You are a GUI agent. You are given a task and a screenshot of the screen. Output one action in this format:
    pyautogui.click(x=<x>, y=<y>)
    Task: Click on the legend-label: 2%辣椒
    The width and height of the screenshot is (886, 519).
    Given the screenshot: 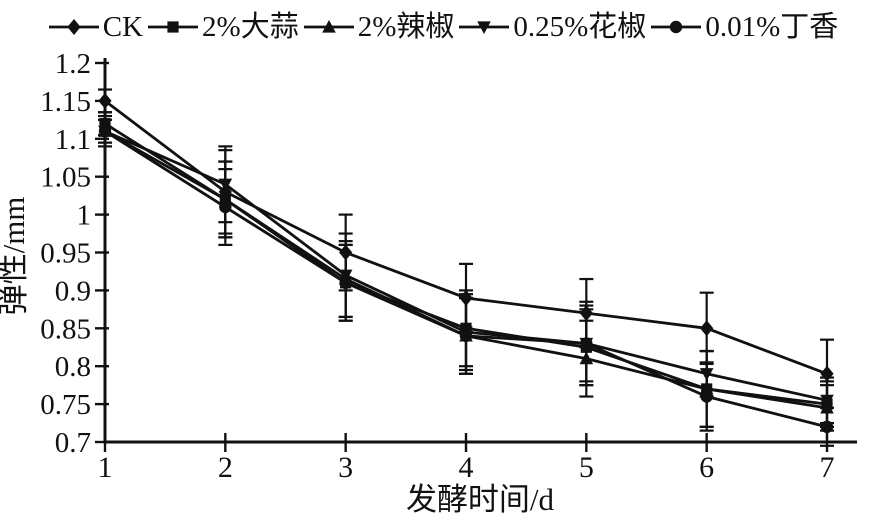 What is the action you would take?
    pyautogui.click(x=406, y=26)
    